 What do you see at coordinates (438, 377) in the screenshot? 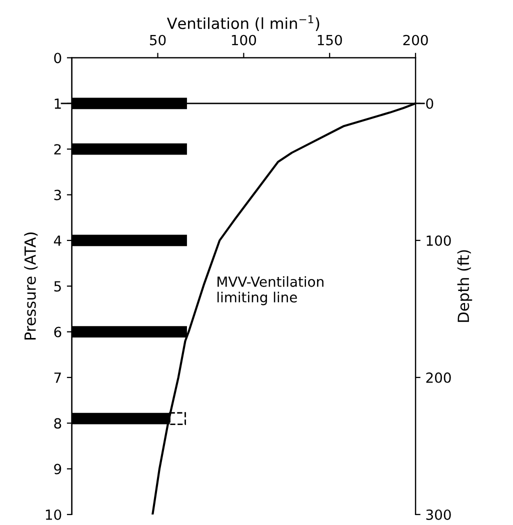
I see `y2-tick-label: 200` at bounding box center [438, 377].